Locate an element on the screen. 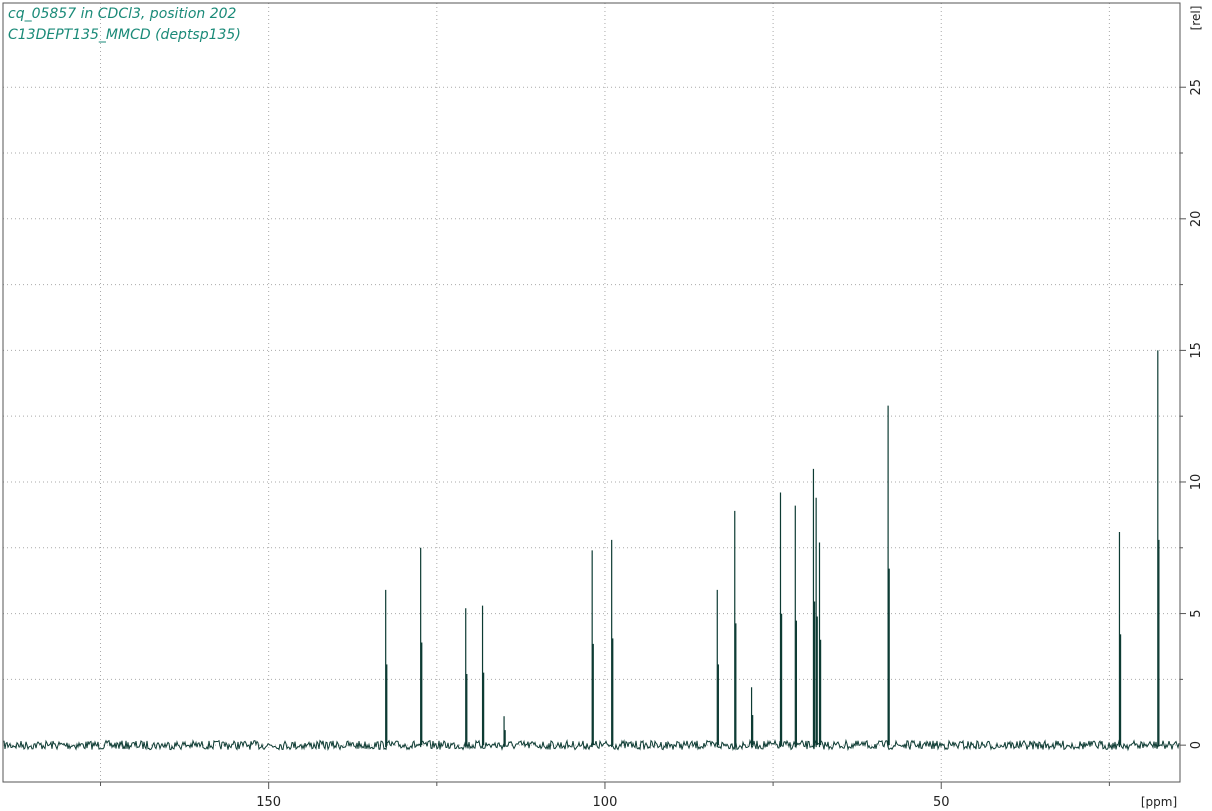  y-tick-label: 0 is located at coordinates (1196, 745).